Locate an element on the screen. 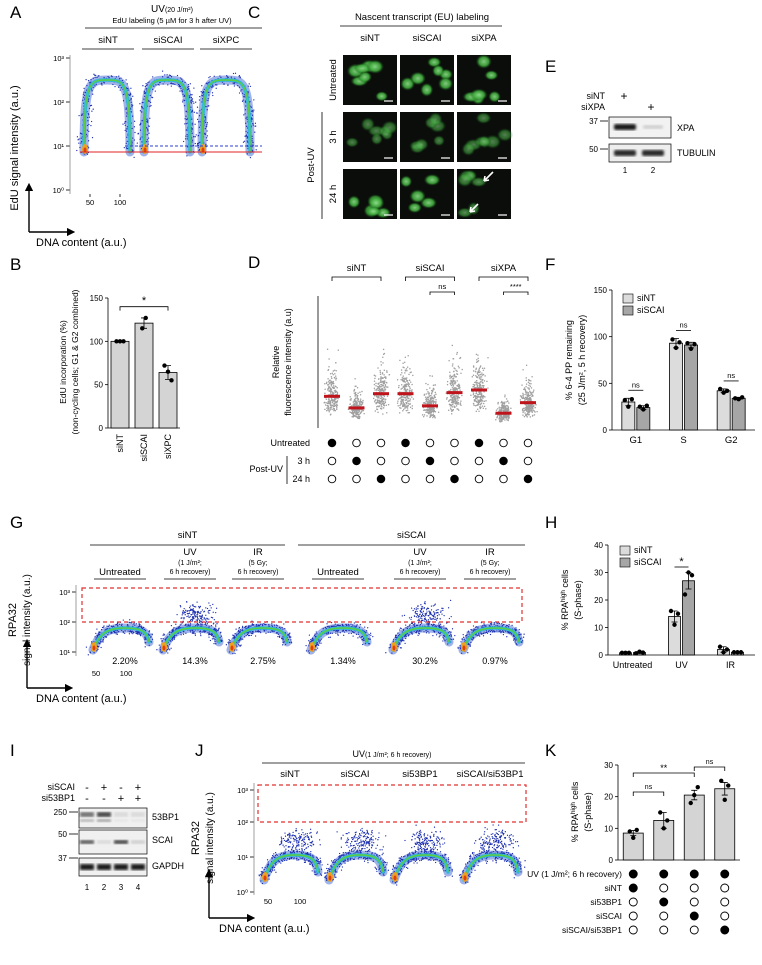 Image resolution: width=762 pixels, height=965 pixels. group-label: siSCAI is located at coordinates (411, 535).